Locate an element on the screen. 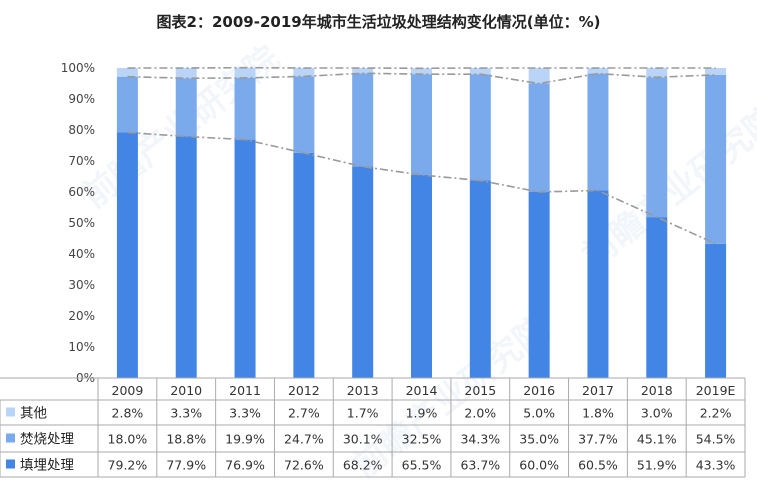 The width and height of the screenshot is (757, 492). table-cell: 68.2% is located at coordinates (363, 465).